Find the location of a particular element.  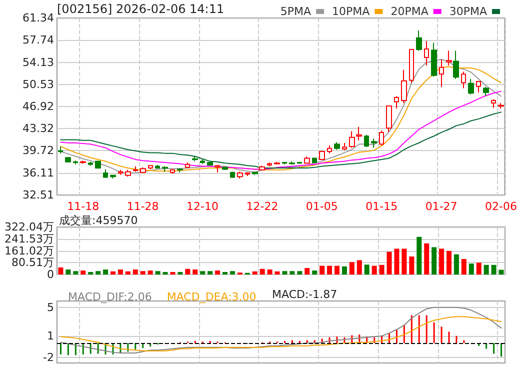

y-tick-label: 32.51 is located at coordinates (38, 195).